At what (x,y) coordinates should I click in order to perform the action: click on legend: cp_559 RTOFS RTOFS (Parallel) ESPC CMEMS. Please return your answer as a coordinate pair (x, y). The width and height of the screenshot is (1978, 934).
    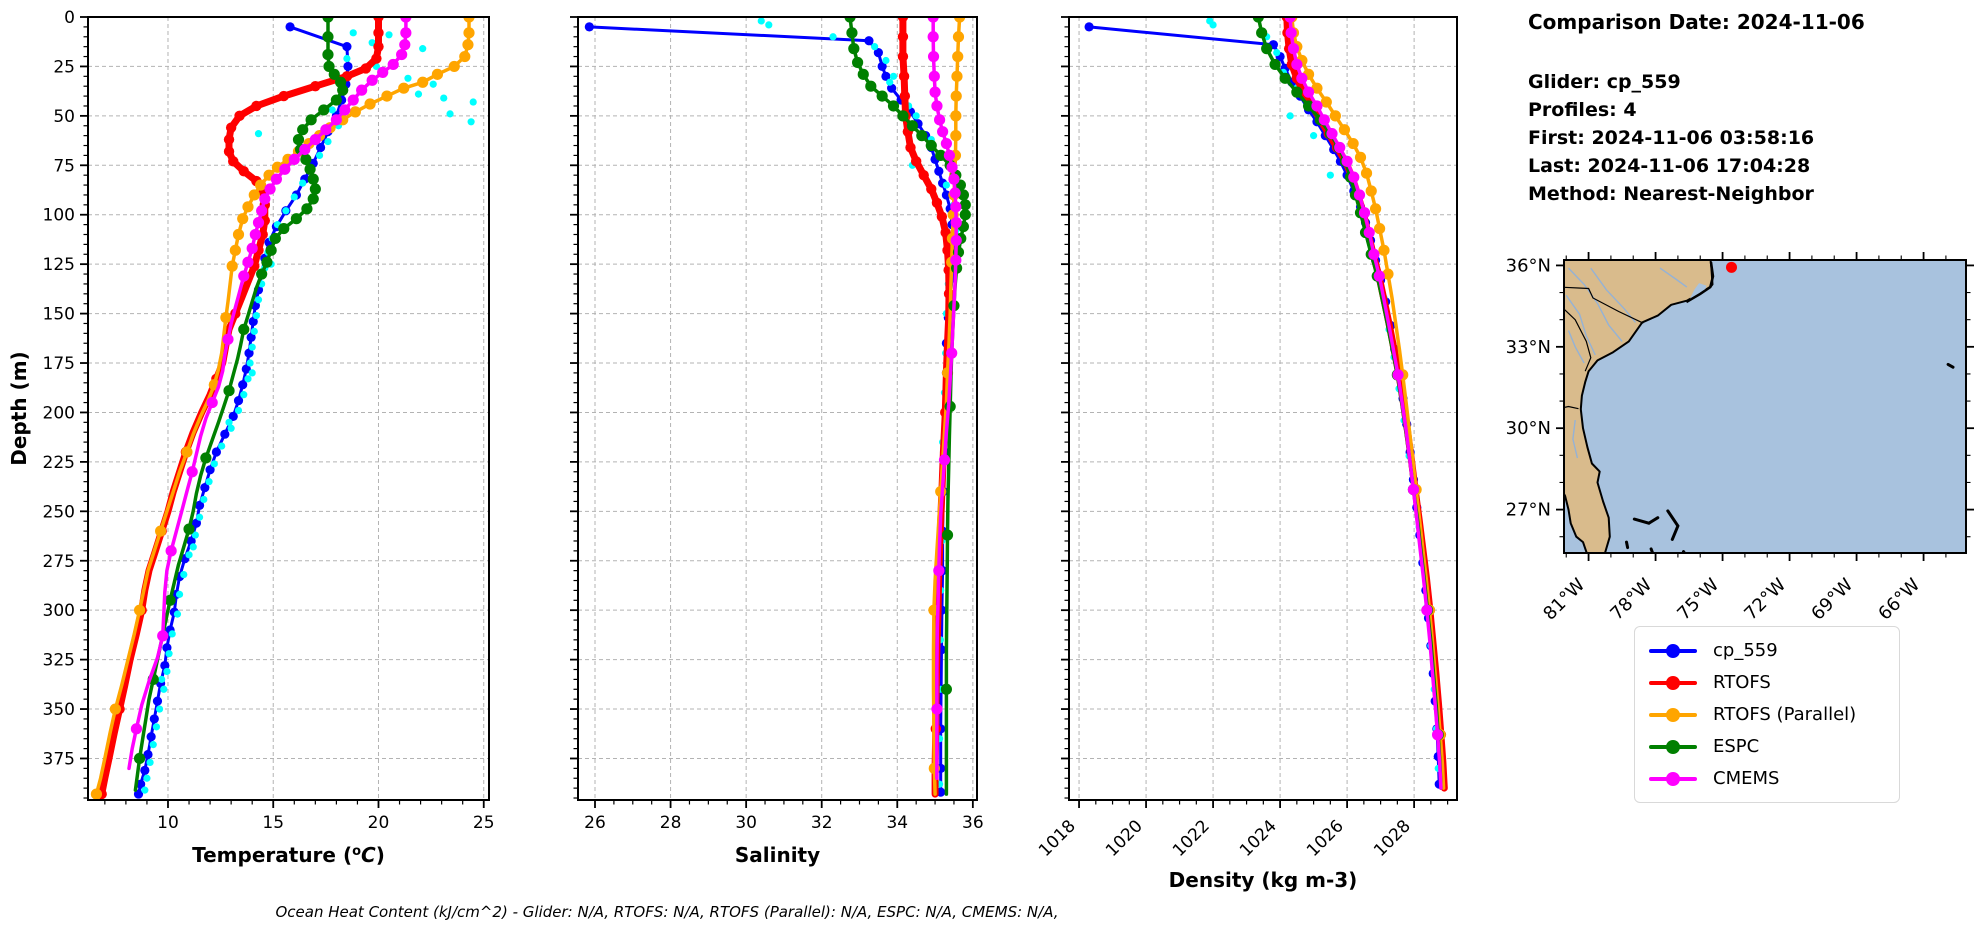
    Looking at the image, I should click on (1767, 714).